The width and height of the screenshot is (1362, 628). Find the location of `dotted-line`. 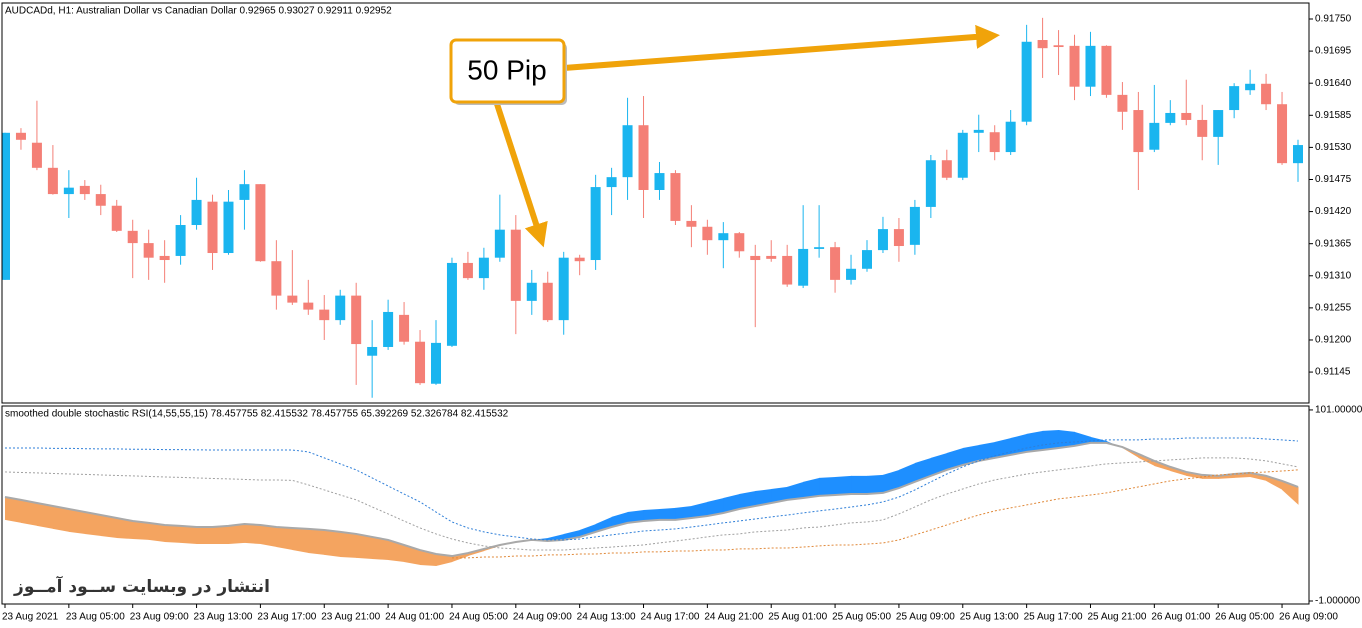

dotted-line is located at coordinates (875, 514).